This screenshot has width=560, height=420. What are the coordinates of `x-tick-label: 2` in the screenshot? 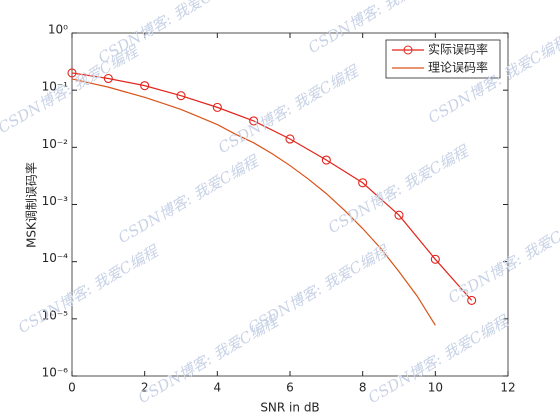 It's located at (145, 388).